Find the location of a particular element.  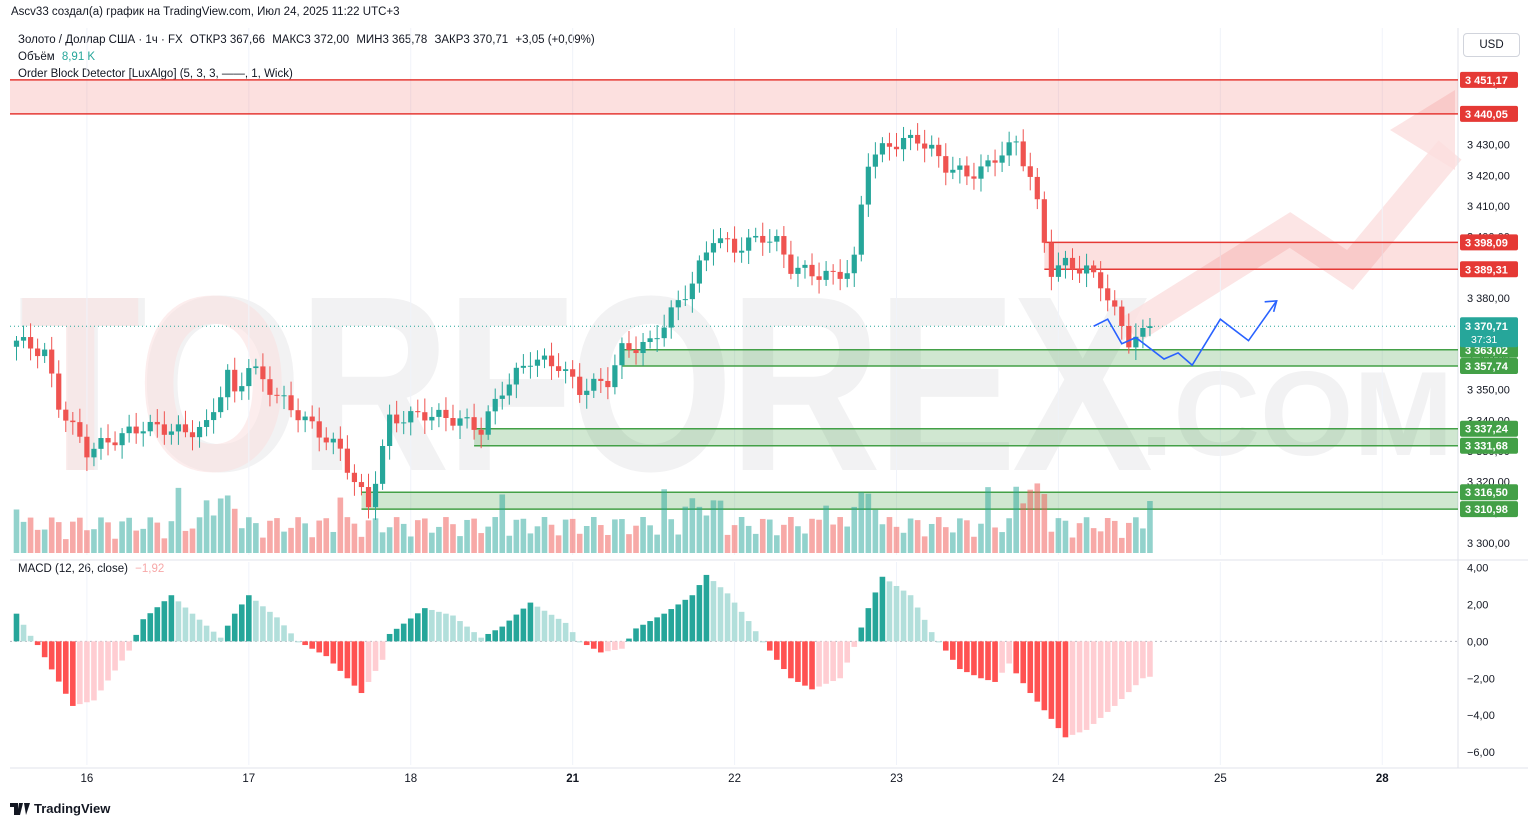

bearish-price-label is located at coordinates (1489, 113).